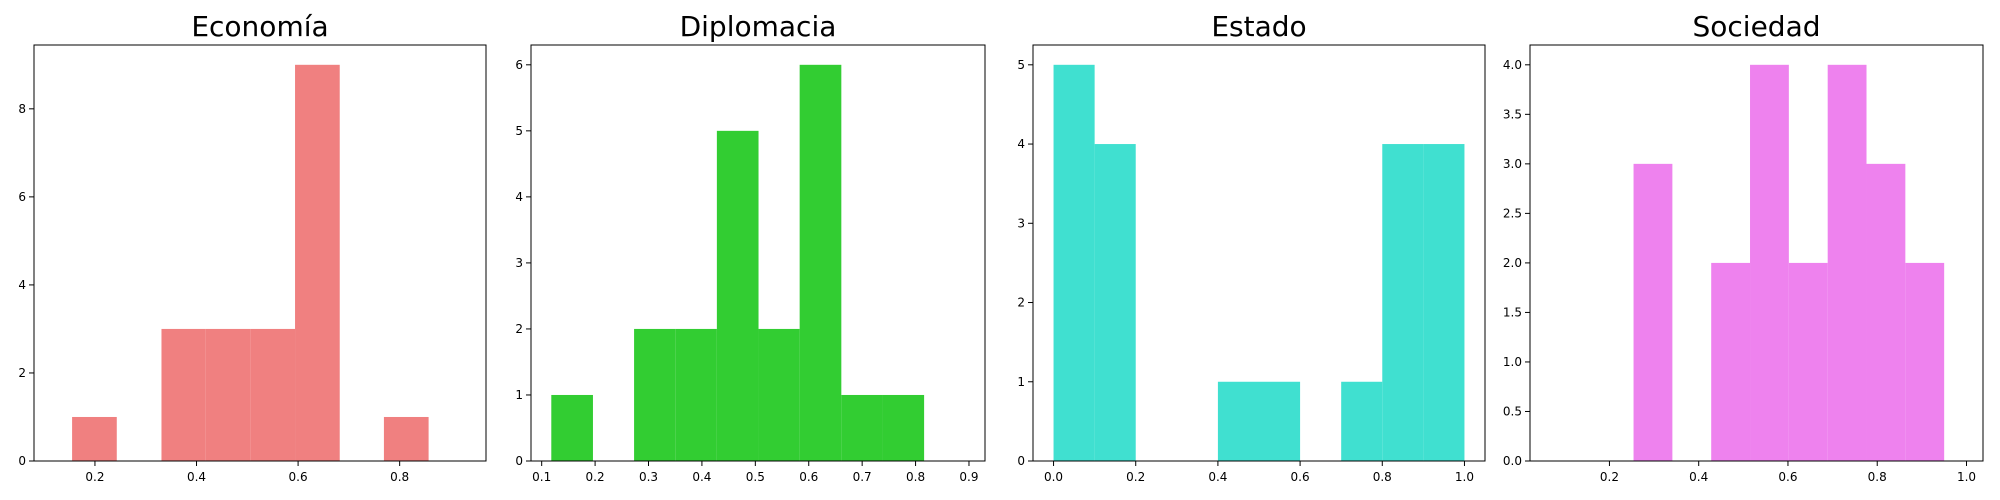  Describe the element at coordinates (259, 26) in the screenshot. I see `panel-title: Economía` at that location.